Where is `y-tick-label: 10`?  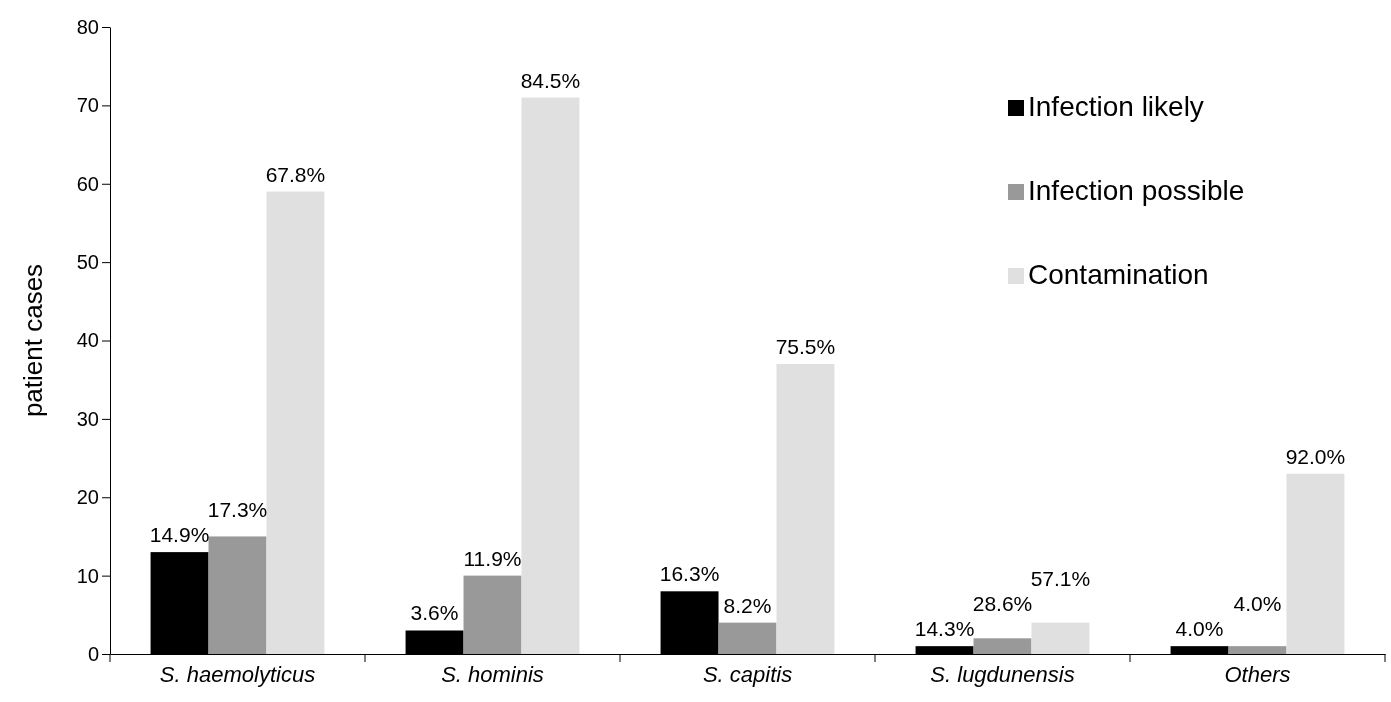 y-tick-label: 10 is located at coordinates (87, 575).